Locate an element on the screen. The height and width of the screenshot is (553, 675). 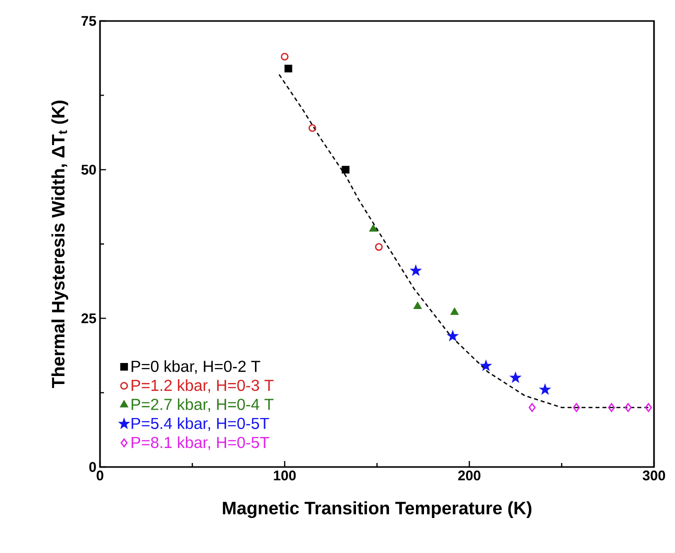
y-tick-label: 75 is located at coordinates (89, 21).